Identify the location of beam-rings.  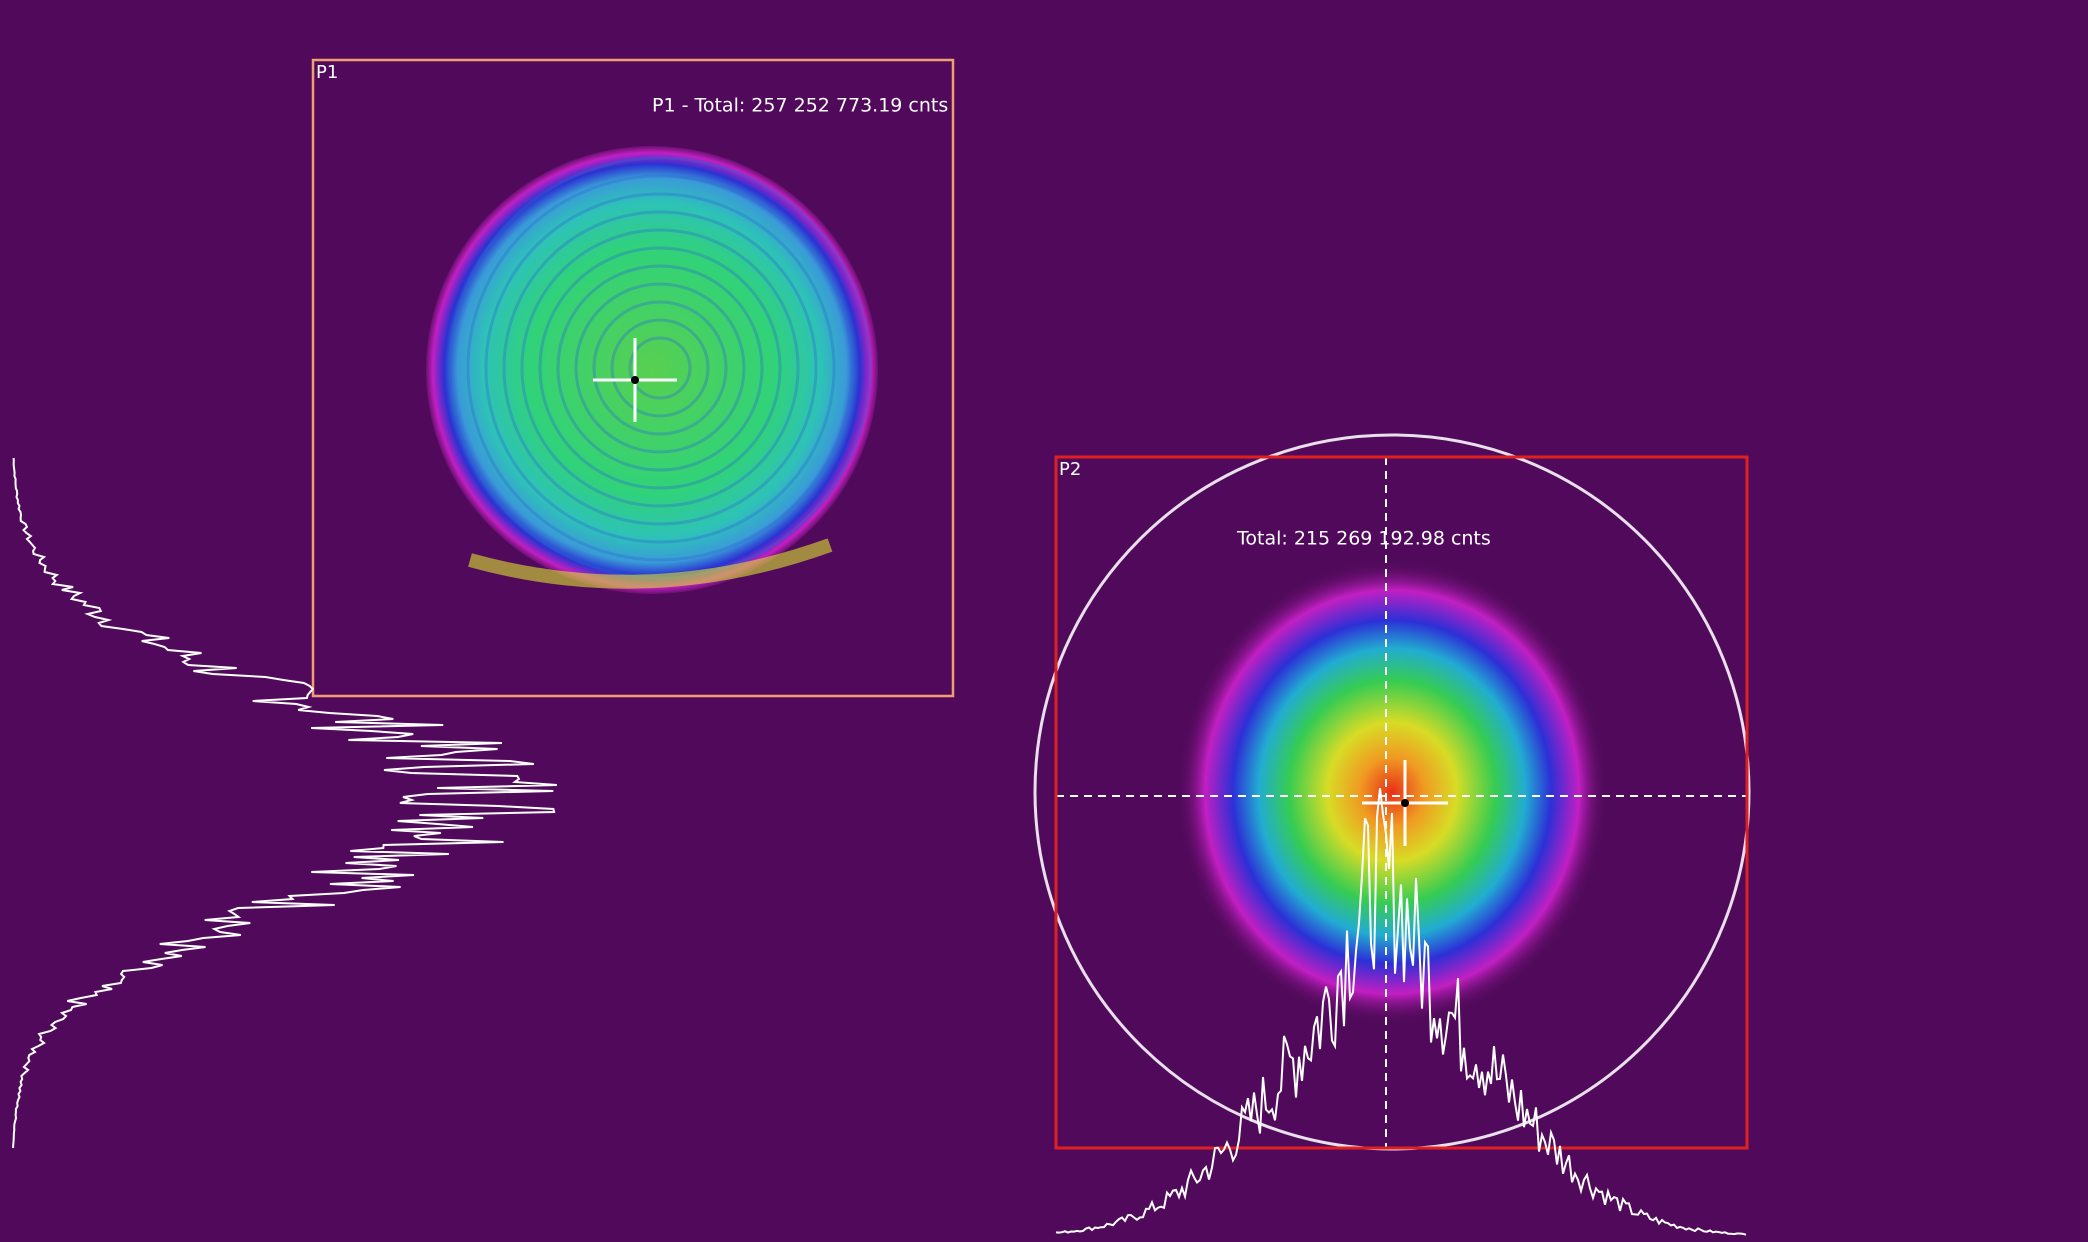
(660, 368).